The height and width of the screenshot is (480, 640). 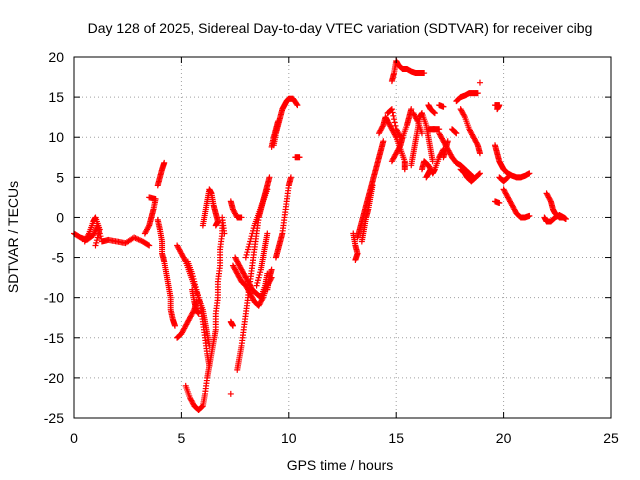 What do you see at coordinates (344, 438) in the screenshot?
I see `x-tick-labels: 0 5 10 15 20 25` at bounding box center [344, 438].